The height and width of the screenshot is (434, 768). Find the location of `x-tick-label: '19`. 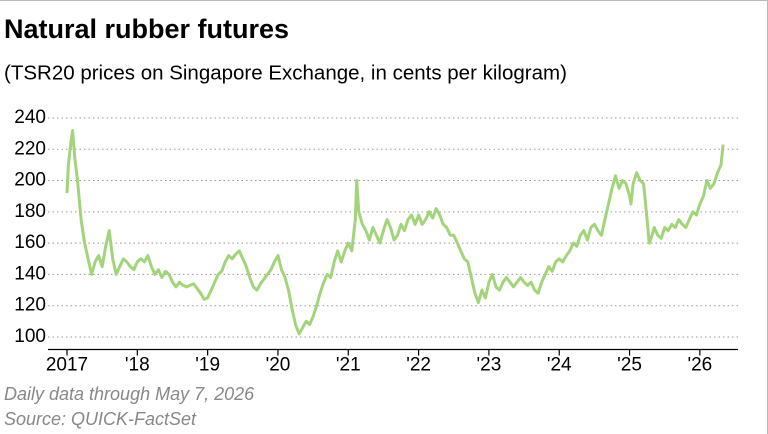

x-tick-label: '19 is located at coordinates (207, 365).